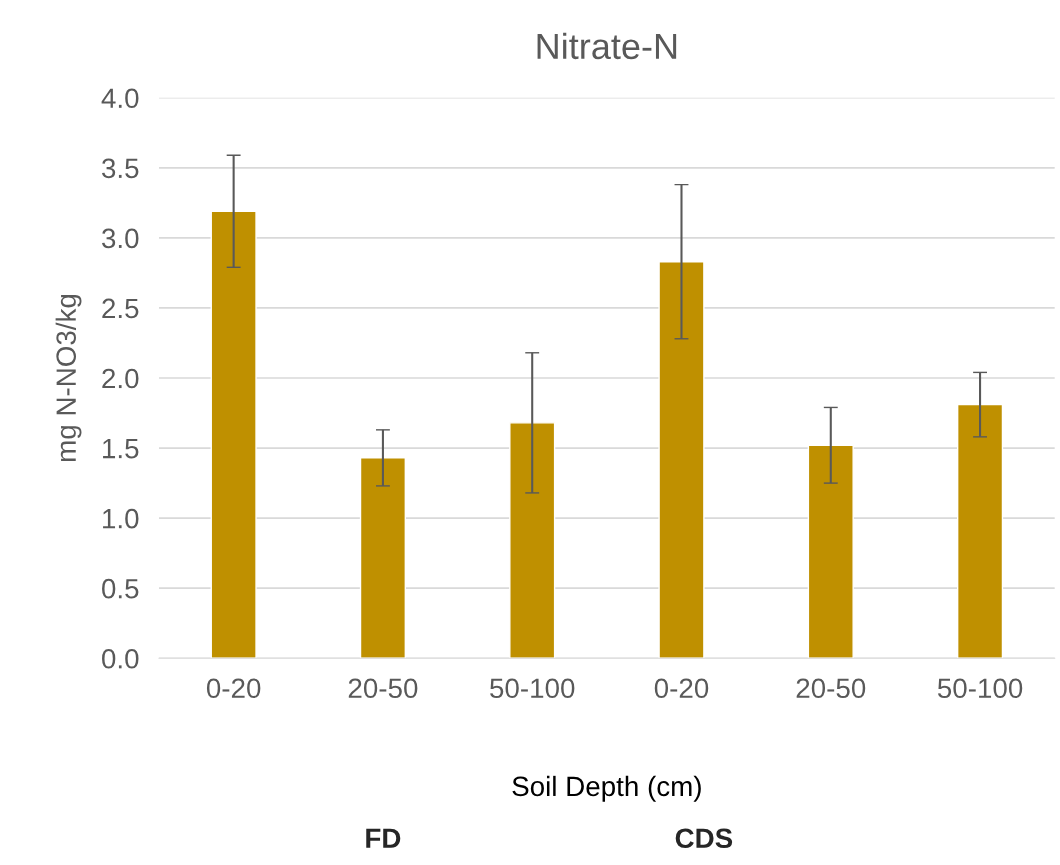 The image size is (1060, 865). I want to click on y-tick-label: 2.5, so click(120, 308).